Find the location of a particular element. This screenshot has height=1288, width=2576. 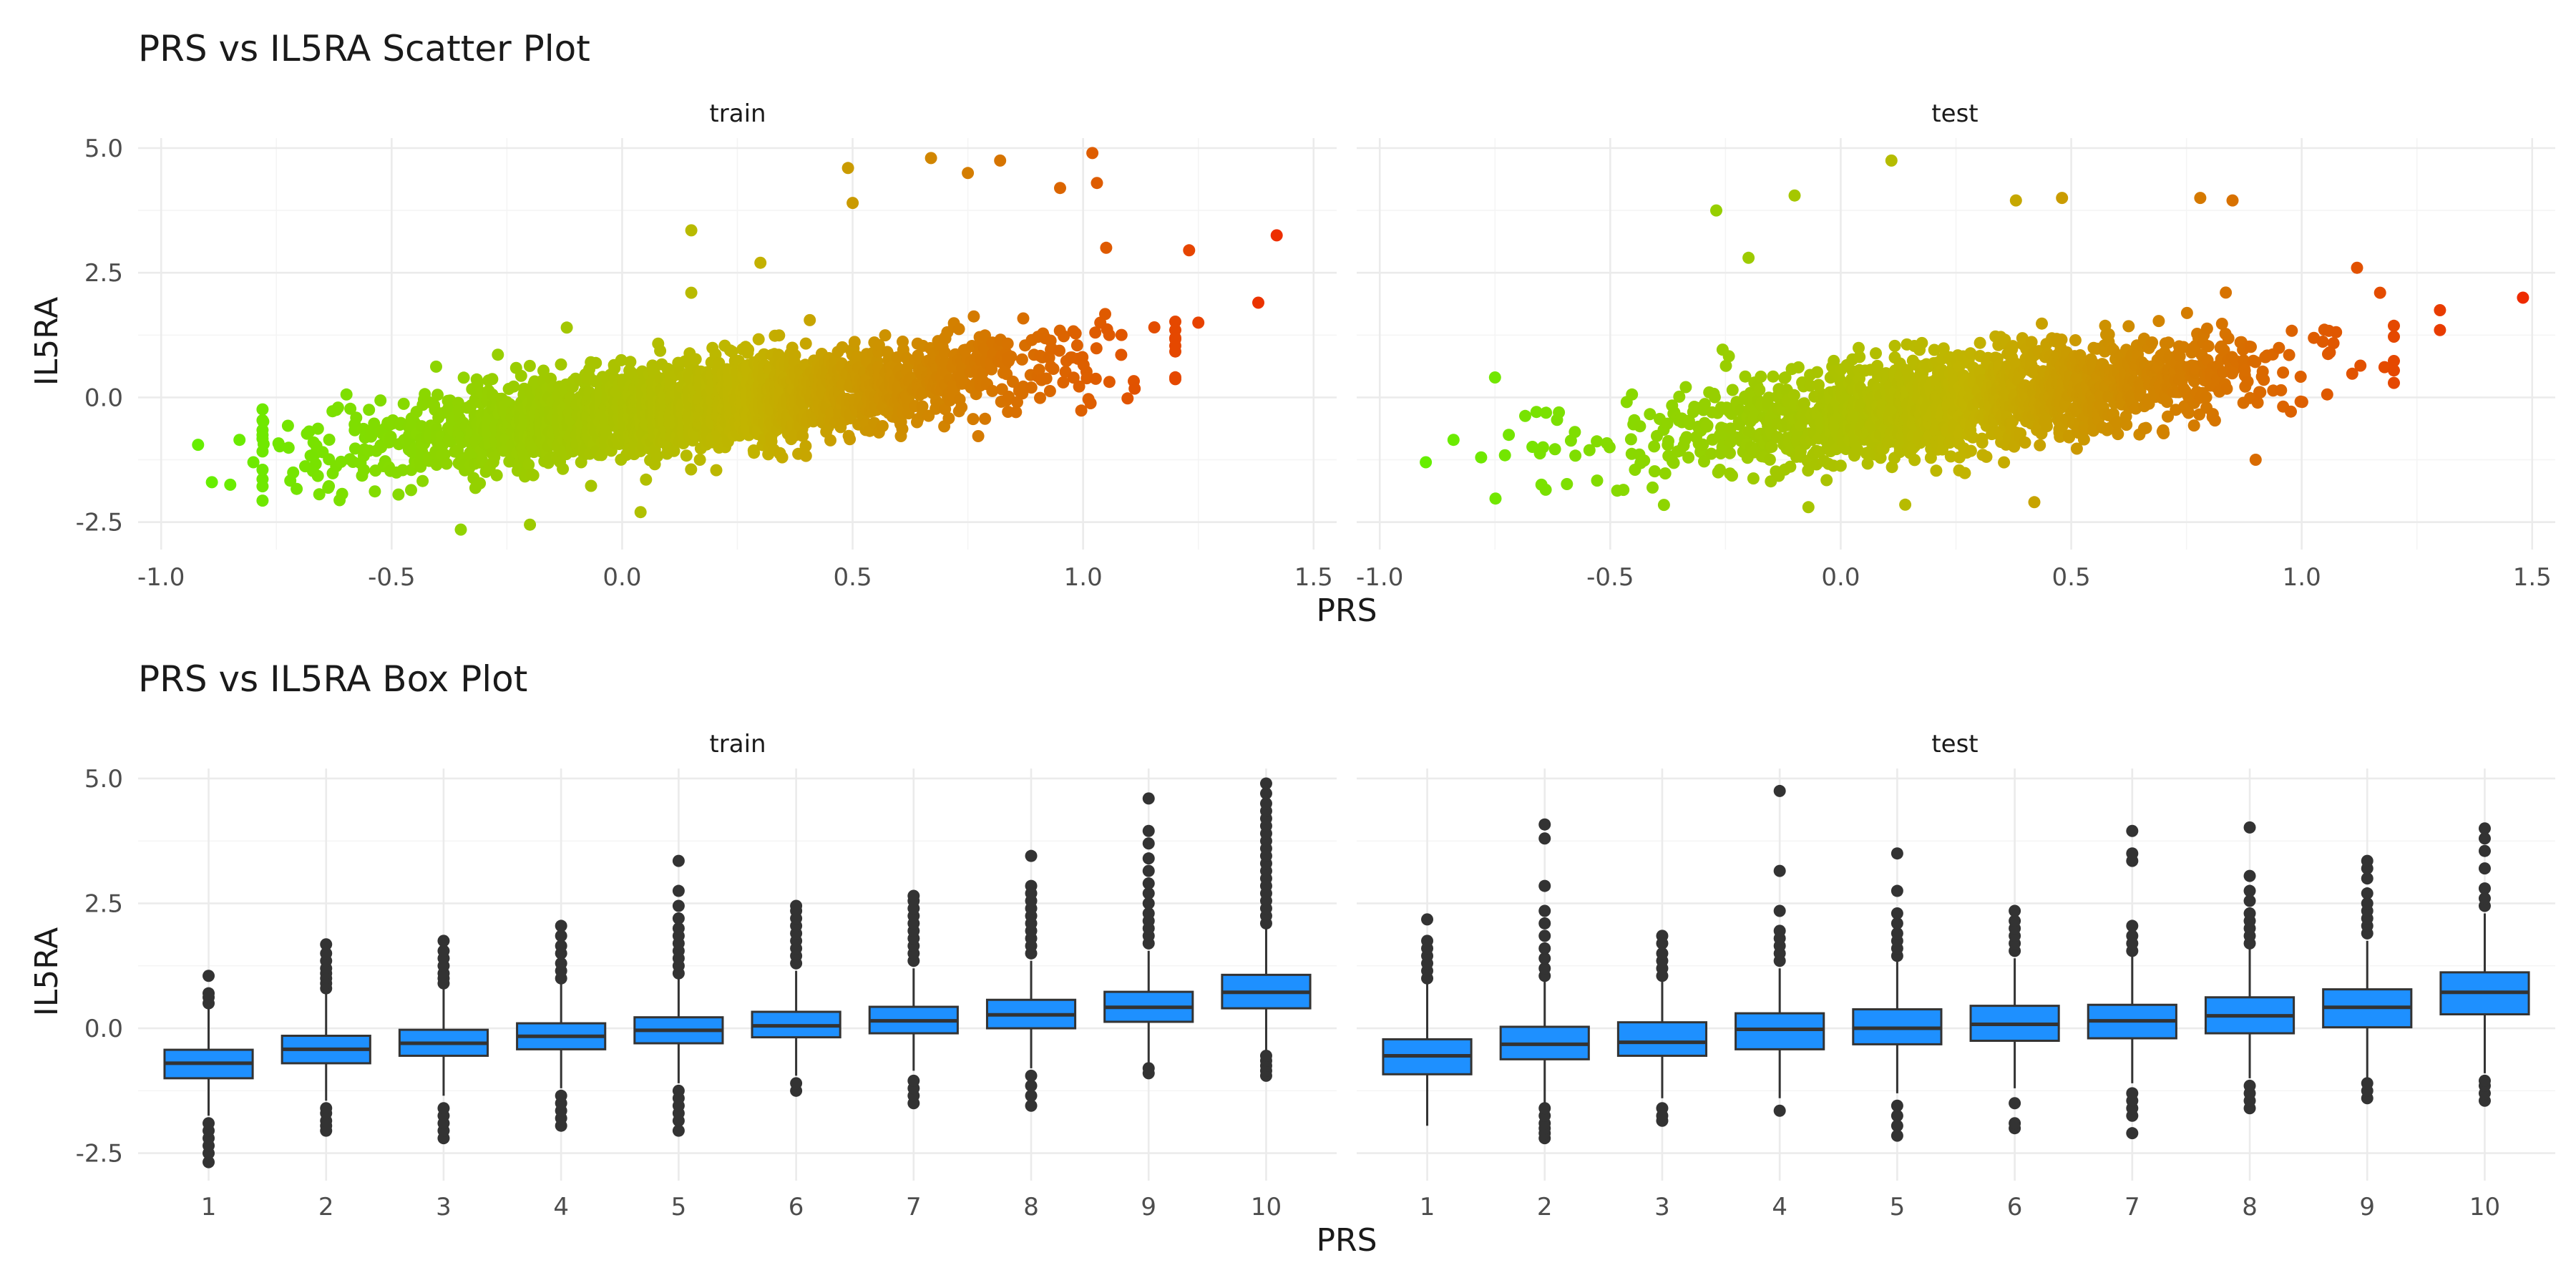

y-tick-label: 0.0 is located at coordinates (103, 398).